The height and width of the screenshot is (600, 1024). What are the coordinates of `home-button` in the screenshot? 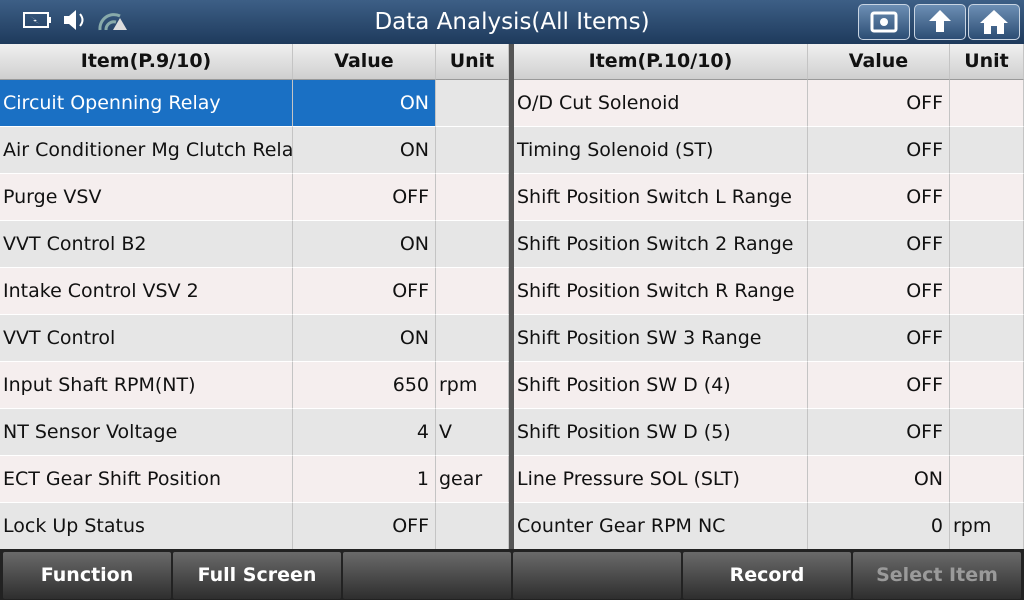 It's located at (994, 22).